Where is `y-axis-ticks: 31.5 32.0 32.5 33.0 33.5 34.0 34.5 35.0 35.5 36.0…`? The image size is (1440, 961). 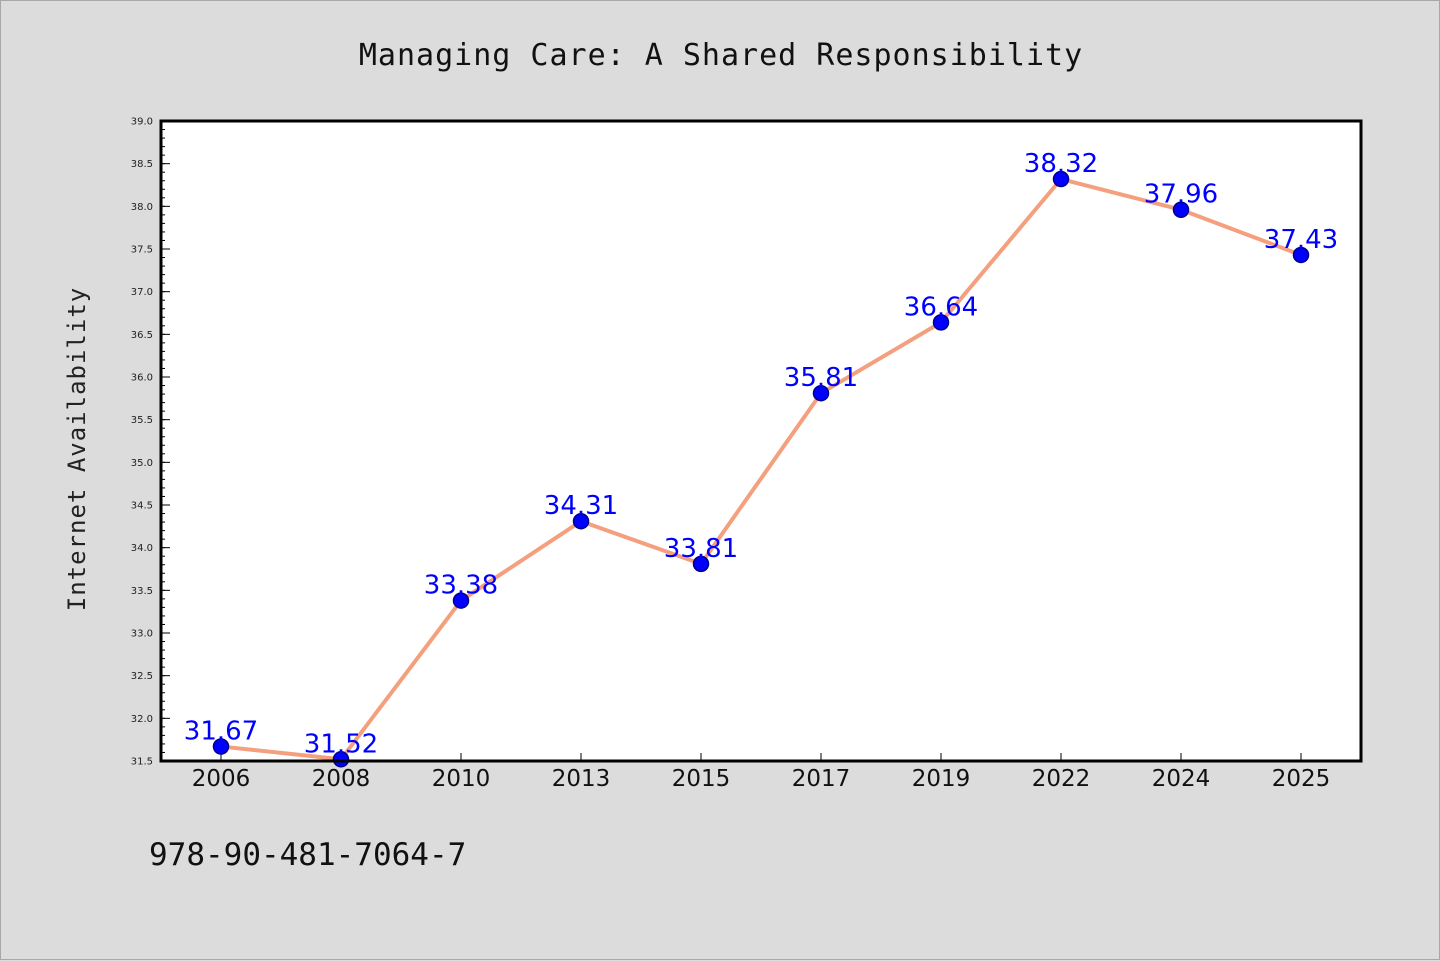 y-axis-ticks: 31.5 32.0 32.5 33.0 33.5 34.0 34.5 35.0 35.5 36.0… is located at coordinates (150, 442).